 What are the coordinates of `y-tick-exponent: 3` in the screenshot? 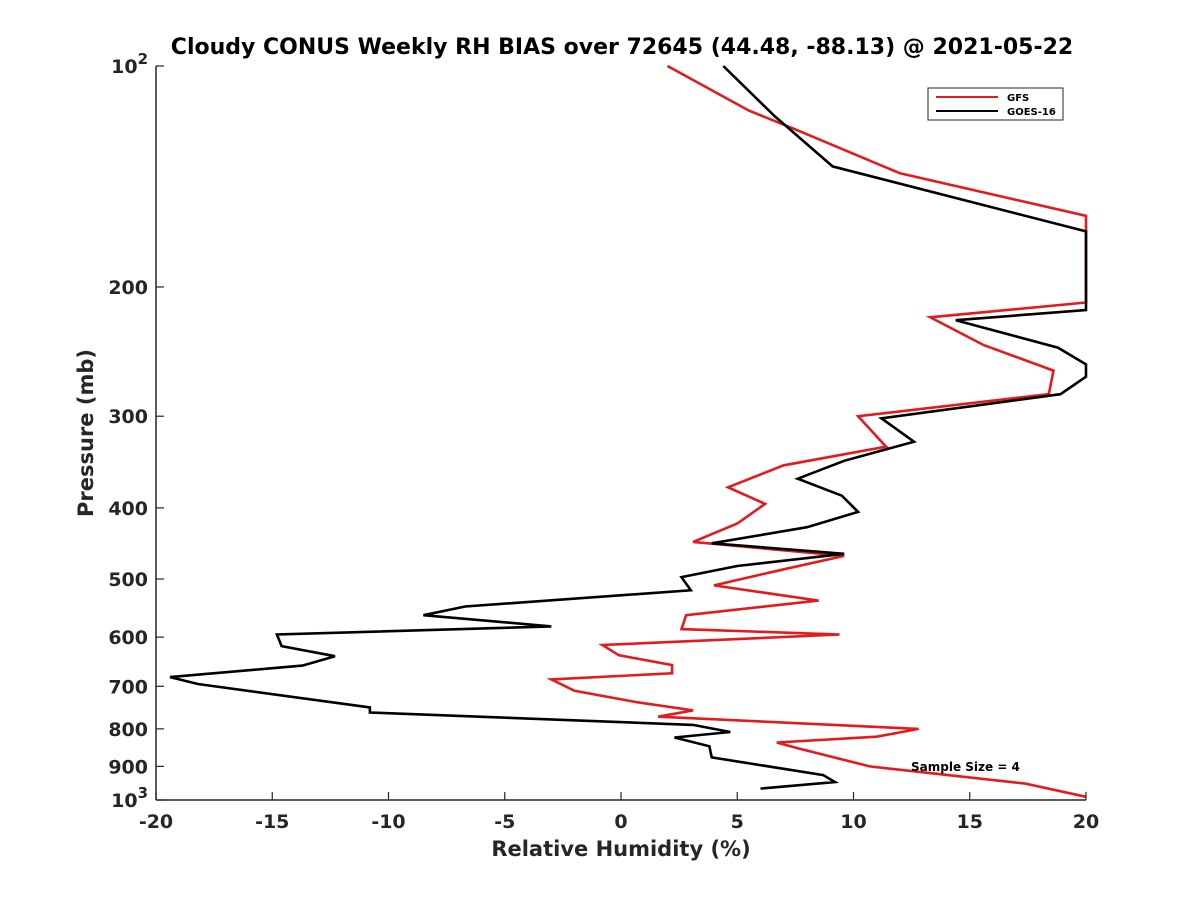 It's located at (143, 793).